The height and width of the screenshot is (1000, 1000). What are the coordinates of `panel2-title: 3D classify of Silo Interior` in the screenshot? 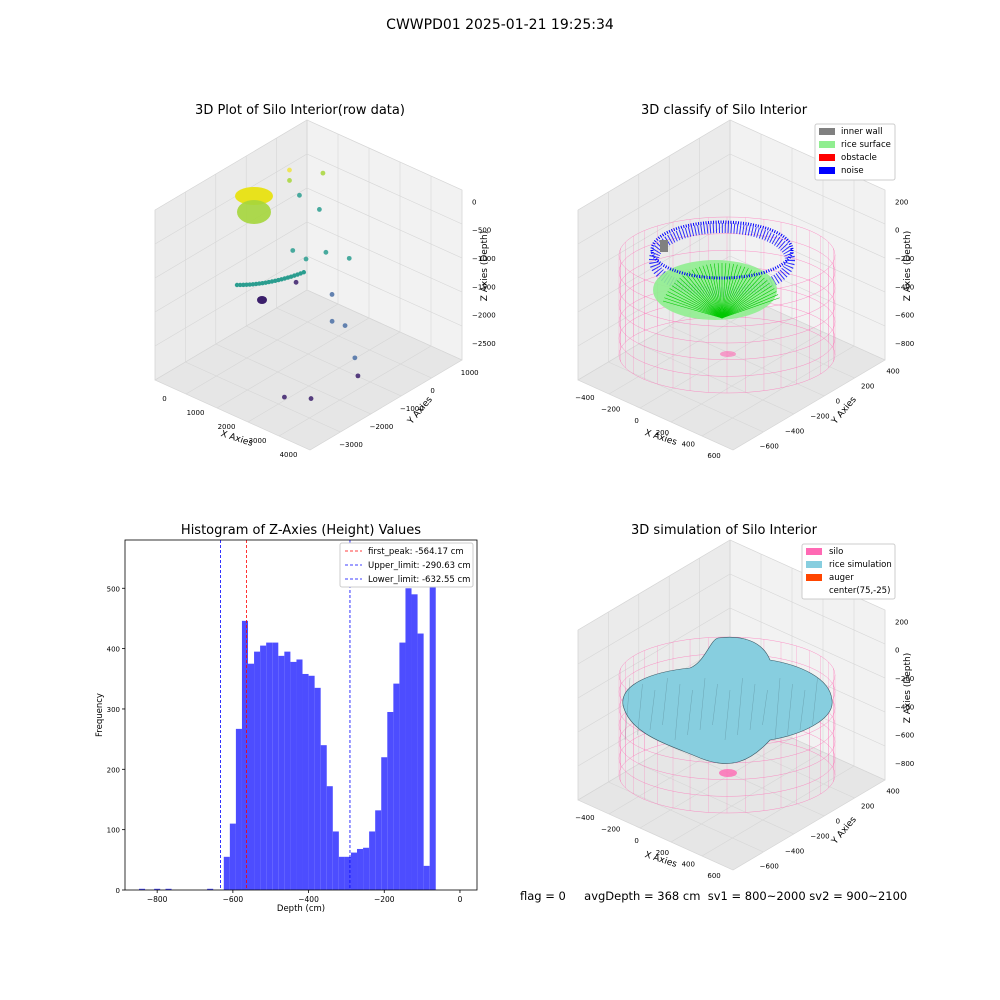 It's located at (724, 110).